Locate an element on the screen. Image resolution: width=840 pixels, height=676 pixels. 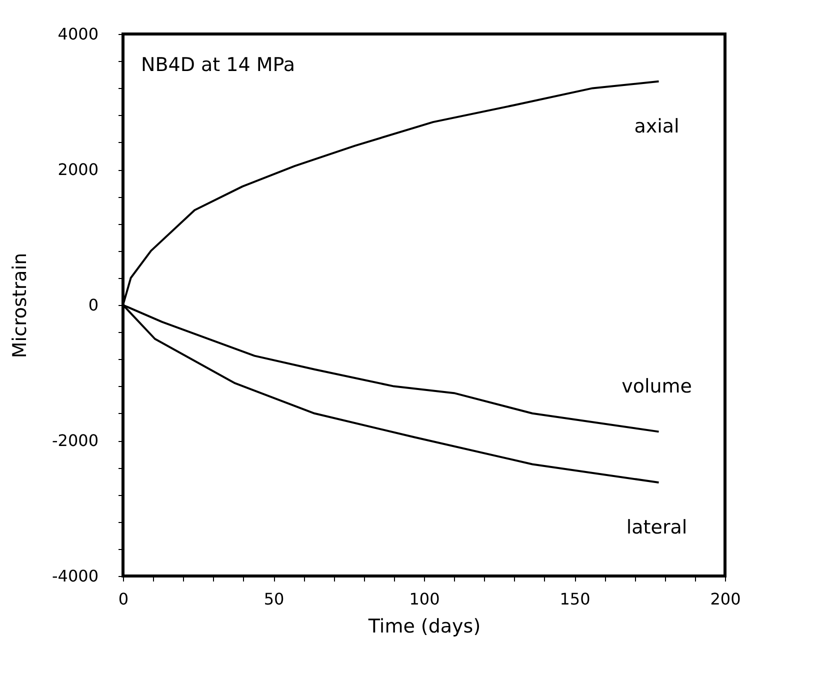
text: lateral is located at coordinates (657, 527).